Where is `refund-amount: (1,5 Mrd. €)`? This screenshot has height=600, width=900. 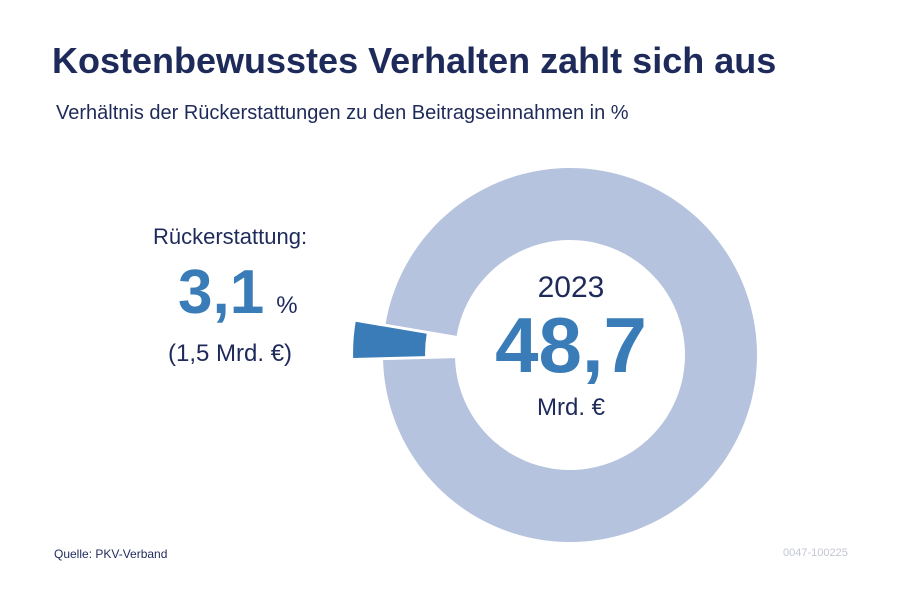 refund-amount: (1,5 Mrd. €) is located at coordinates (230, 353).